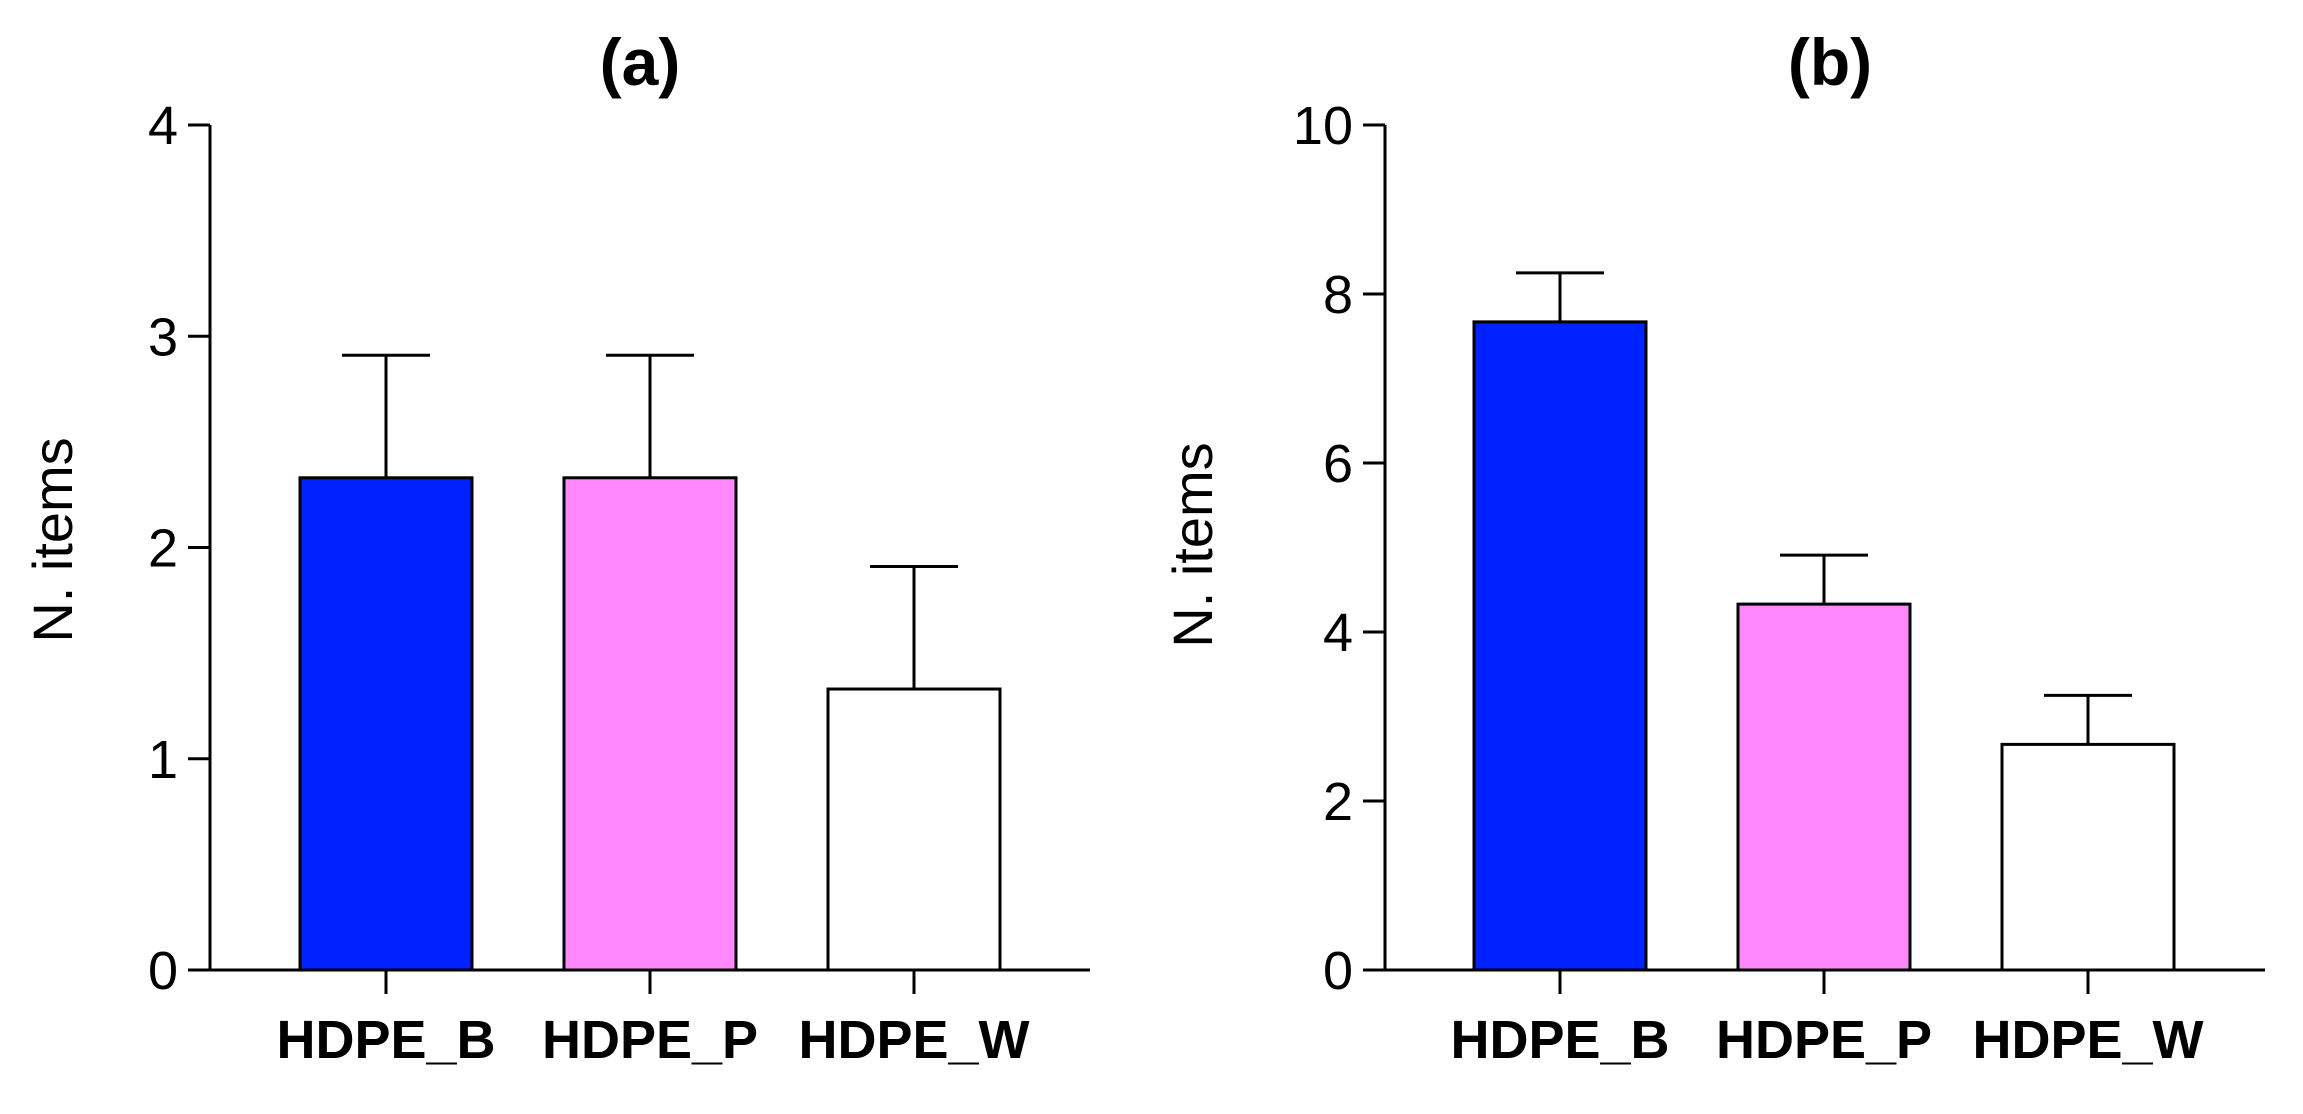 This screenshot has height=1114, width=2303. What do you see at coordinates (163, 337) in the screenshot?
I see `y-tick-label: 3` at bounding box center [163, 337].